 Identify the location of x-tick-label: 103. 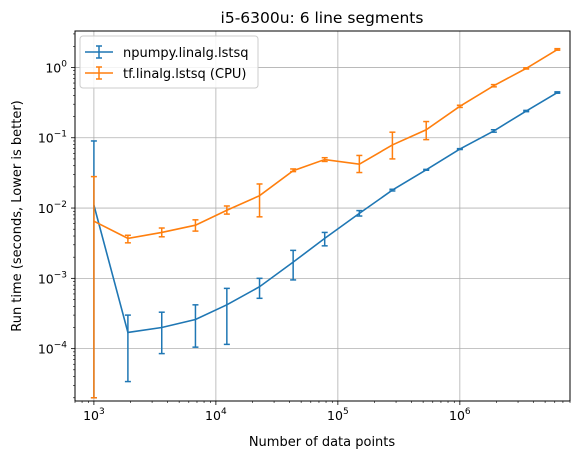
(94, 415).